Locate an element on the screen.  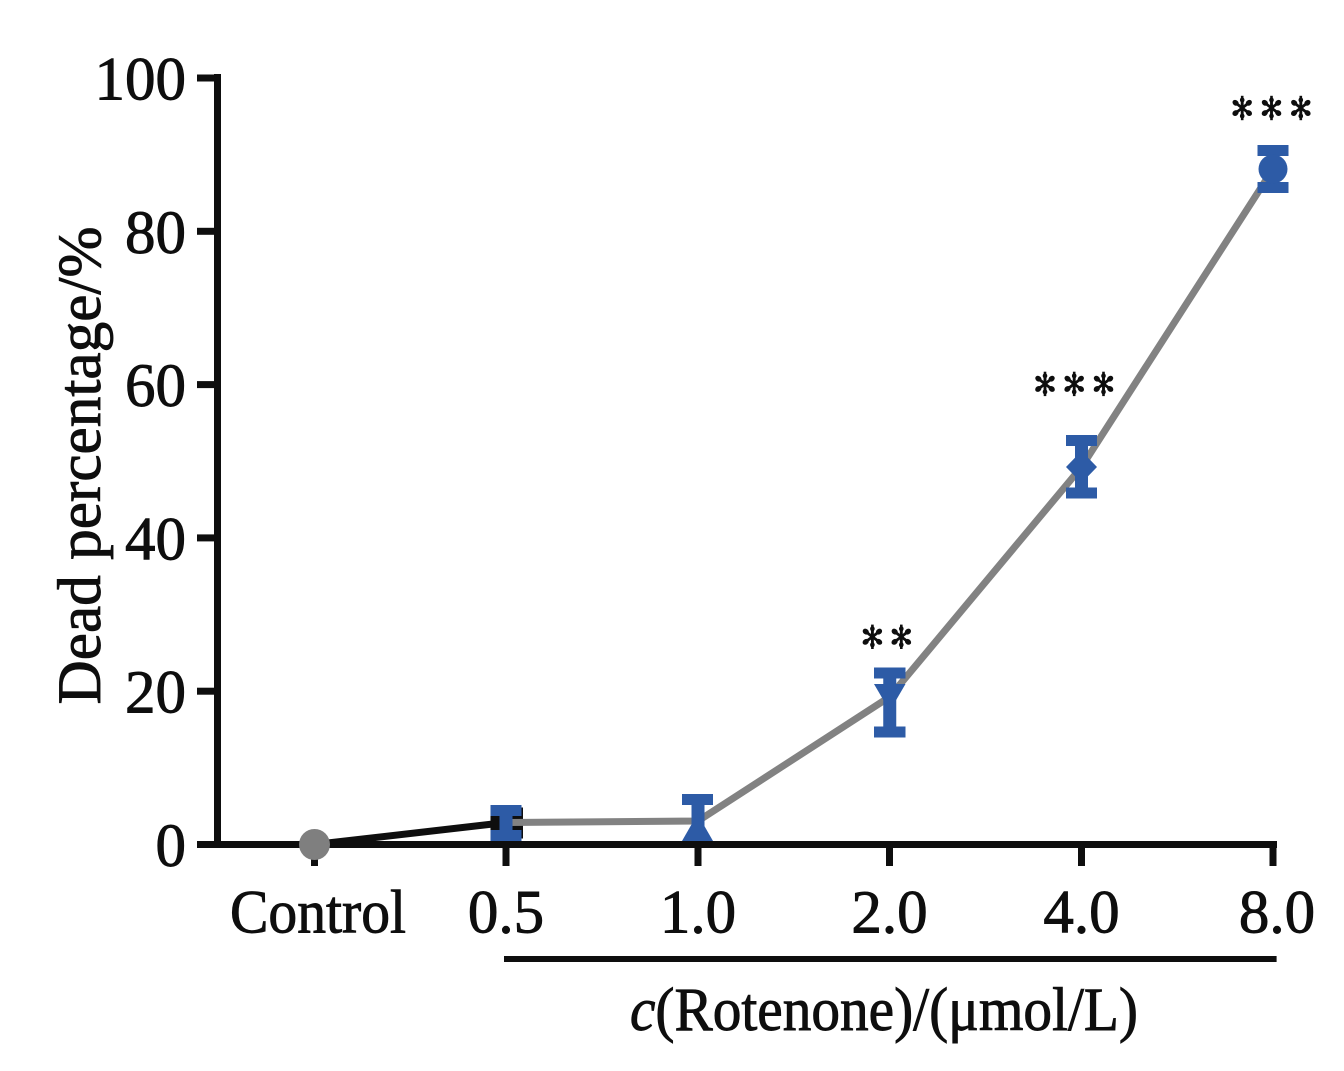
svg-text: 4.0 is located at coordinates (1081, 913).